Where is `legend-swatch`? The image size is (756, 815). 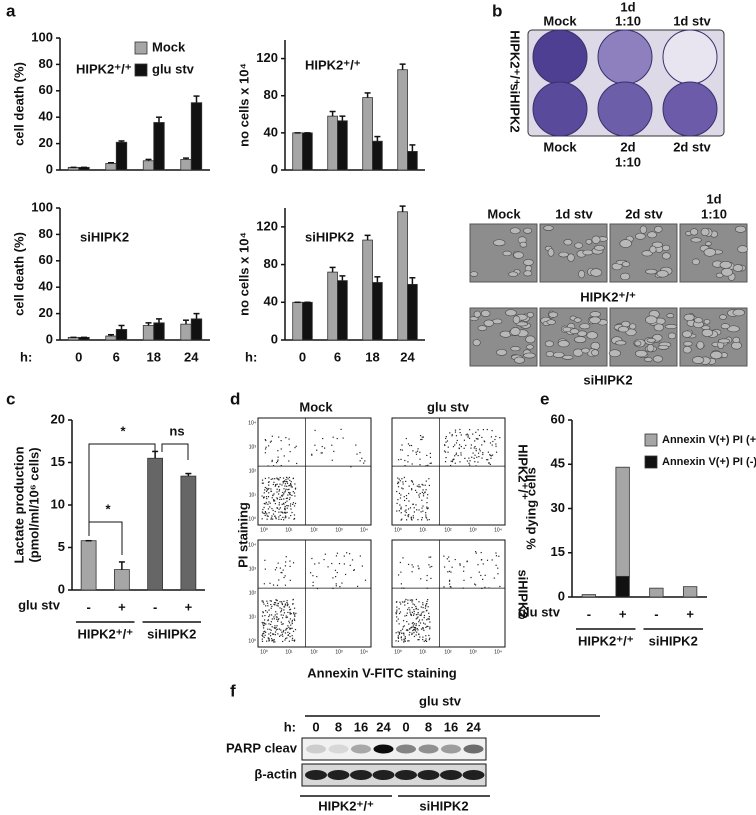
legend-swatch is located at coordinates (141, 70).